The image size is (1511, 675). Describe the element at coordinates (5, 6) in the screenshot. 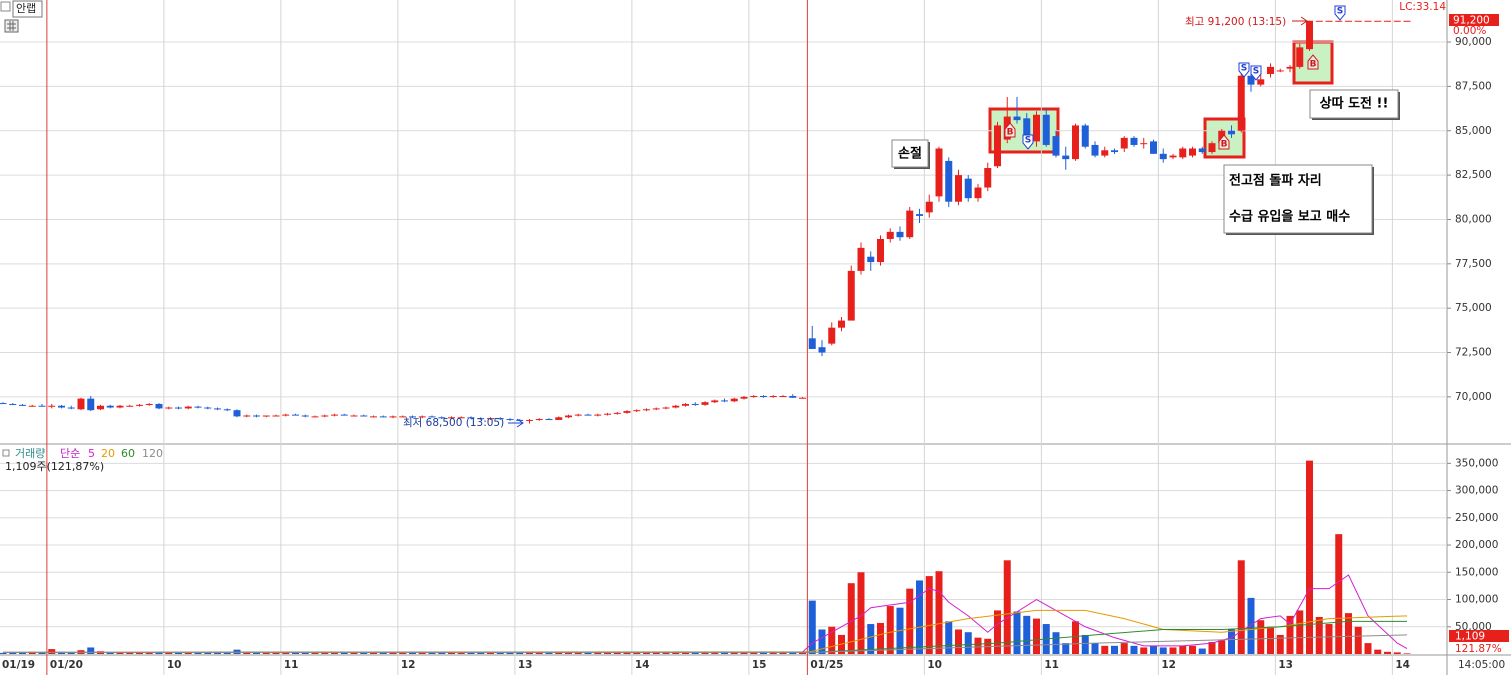

I see `icon` at that location.